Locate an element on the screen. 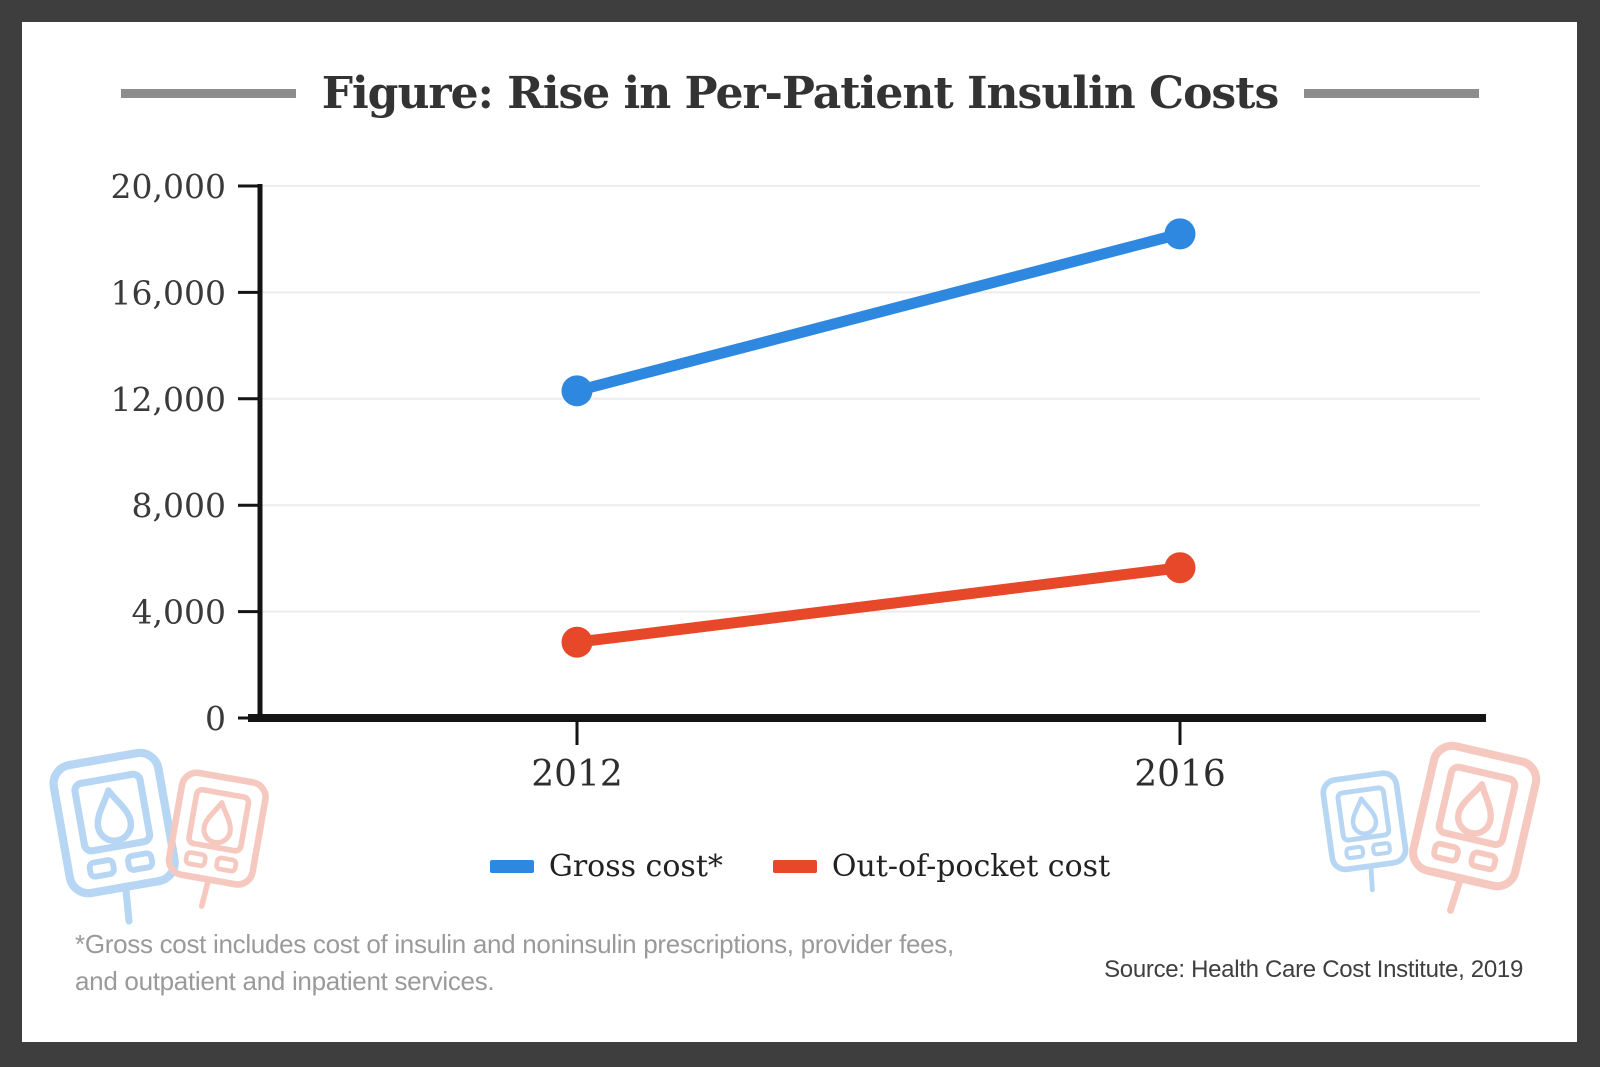  legend-swatch-out-of-pocket is located at coordinates (794, 866).